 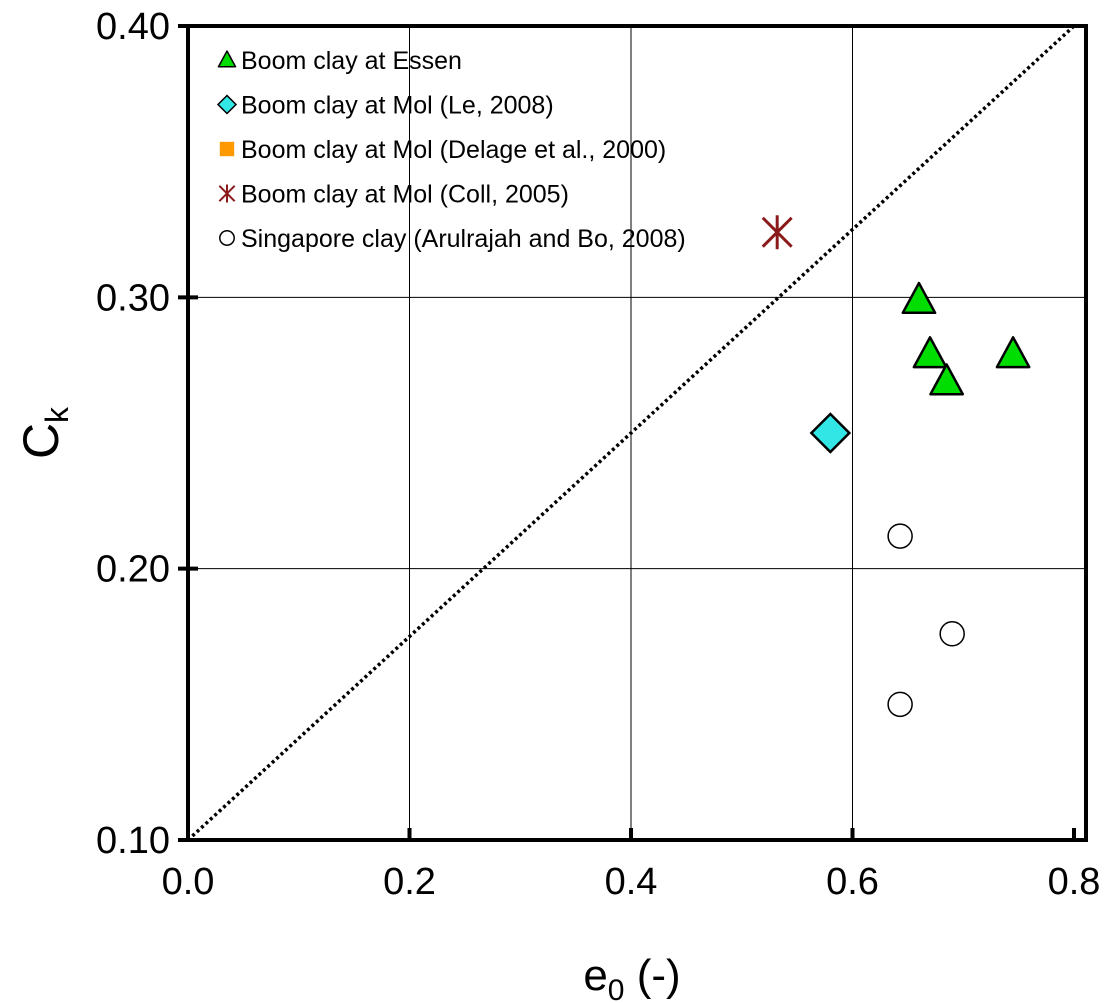 I want to click on legend-marker-circle, so click(x=227, y=238).